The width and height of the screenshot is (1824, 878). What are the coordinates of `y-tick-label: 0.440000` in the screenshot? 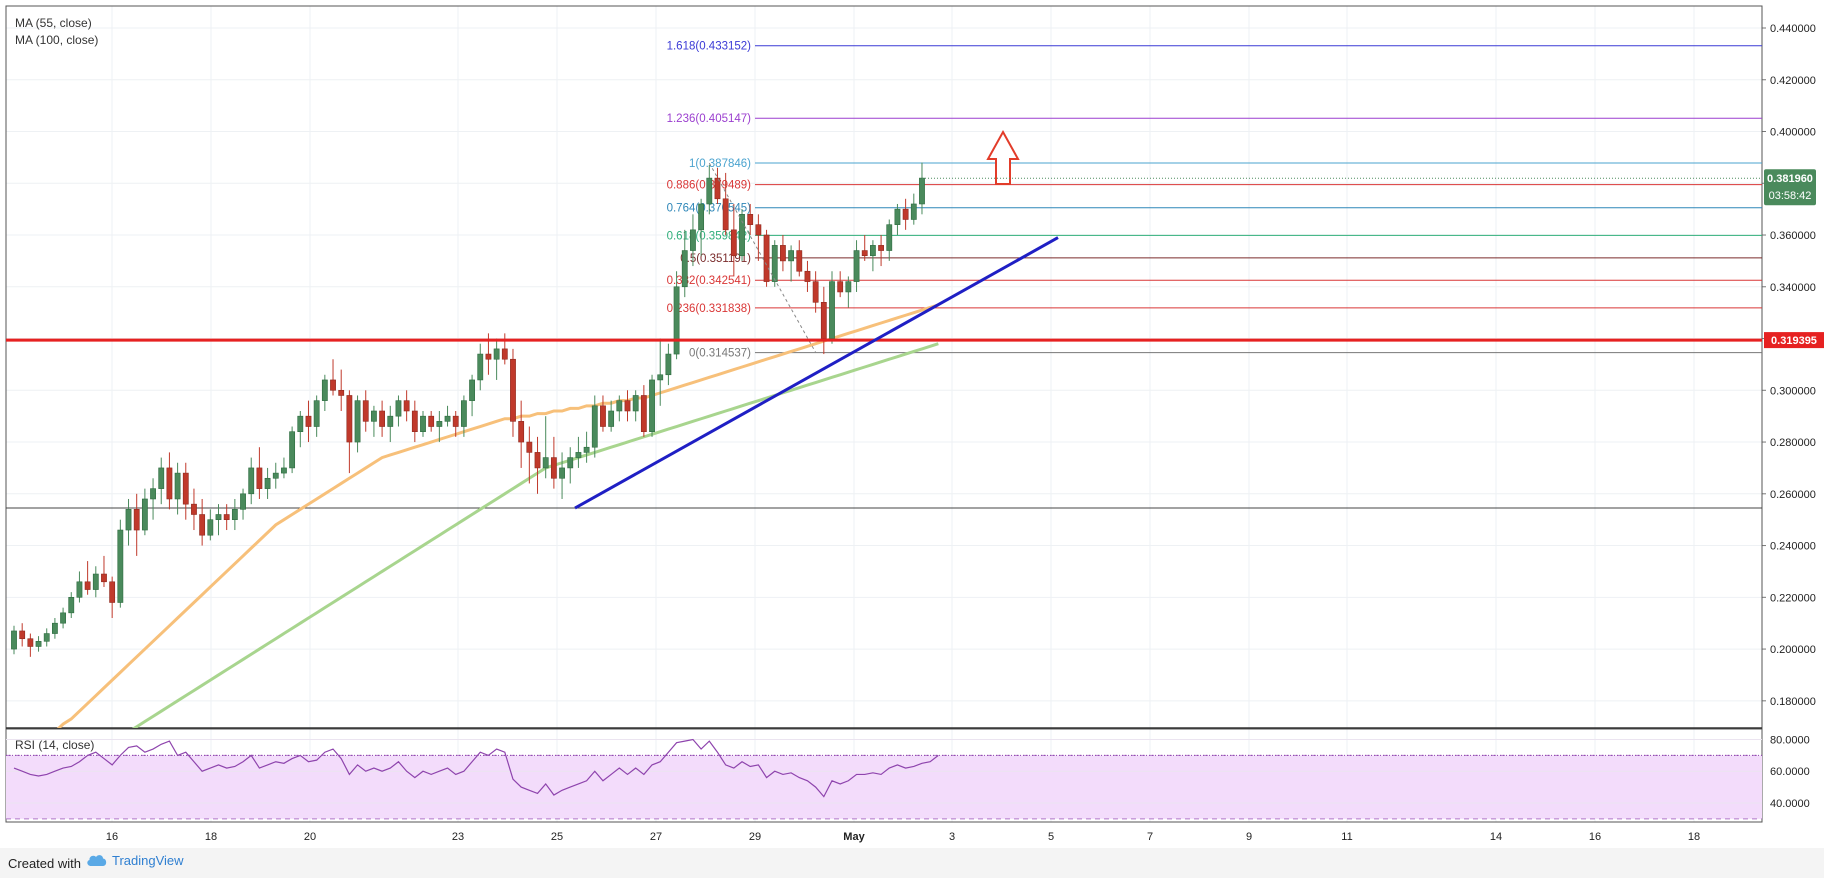 It's located at (1793, 29).